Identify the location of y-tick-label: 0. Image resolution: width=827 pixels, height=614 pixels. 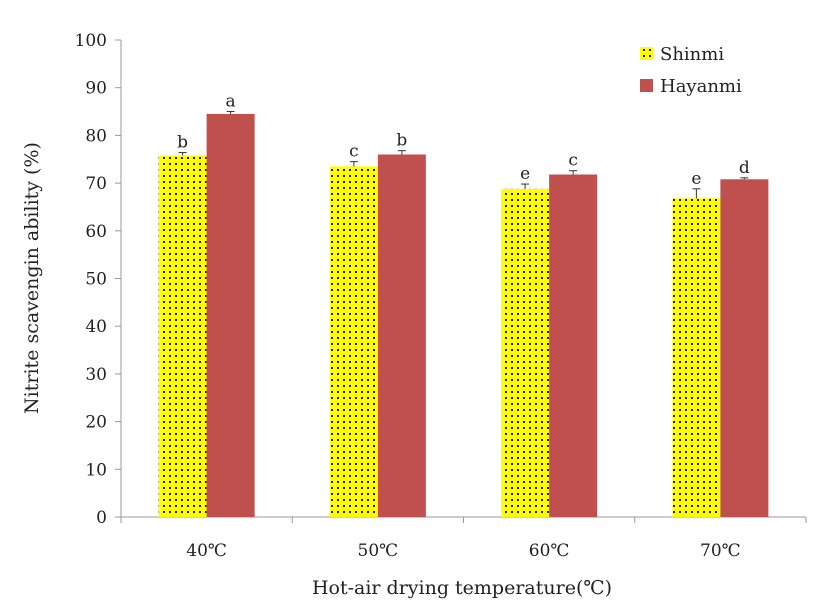
(101, 518).